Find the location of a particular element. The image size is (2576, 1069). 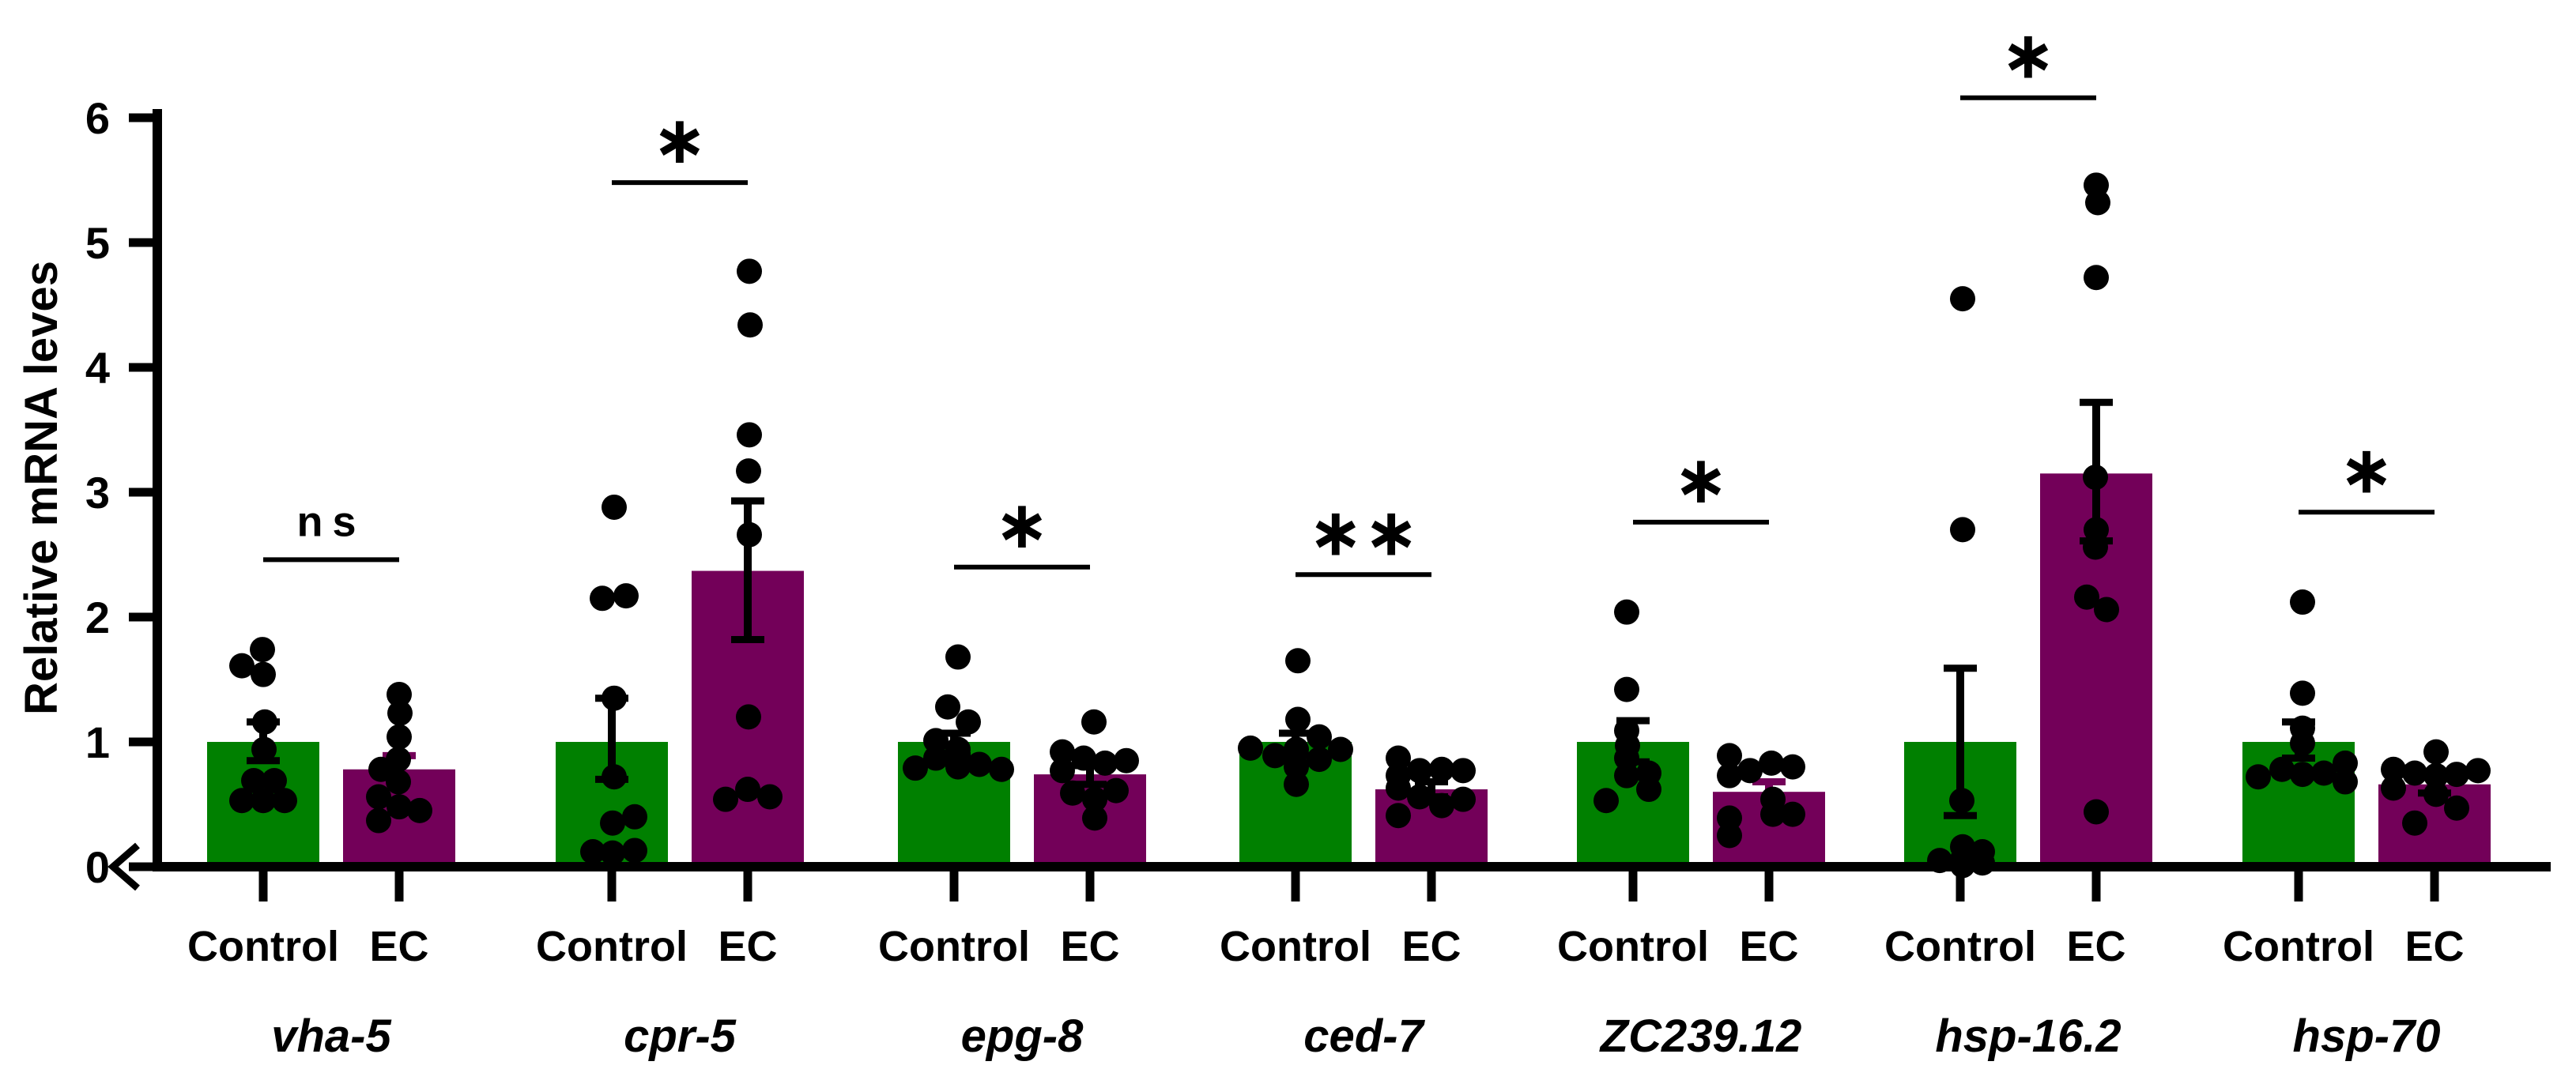

y-axis-title: Relative mRNA leves is located at coordinates (41, 488).